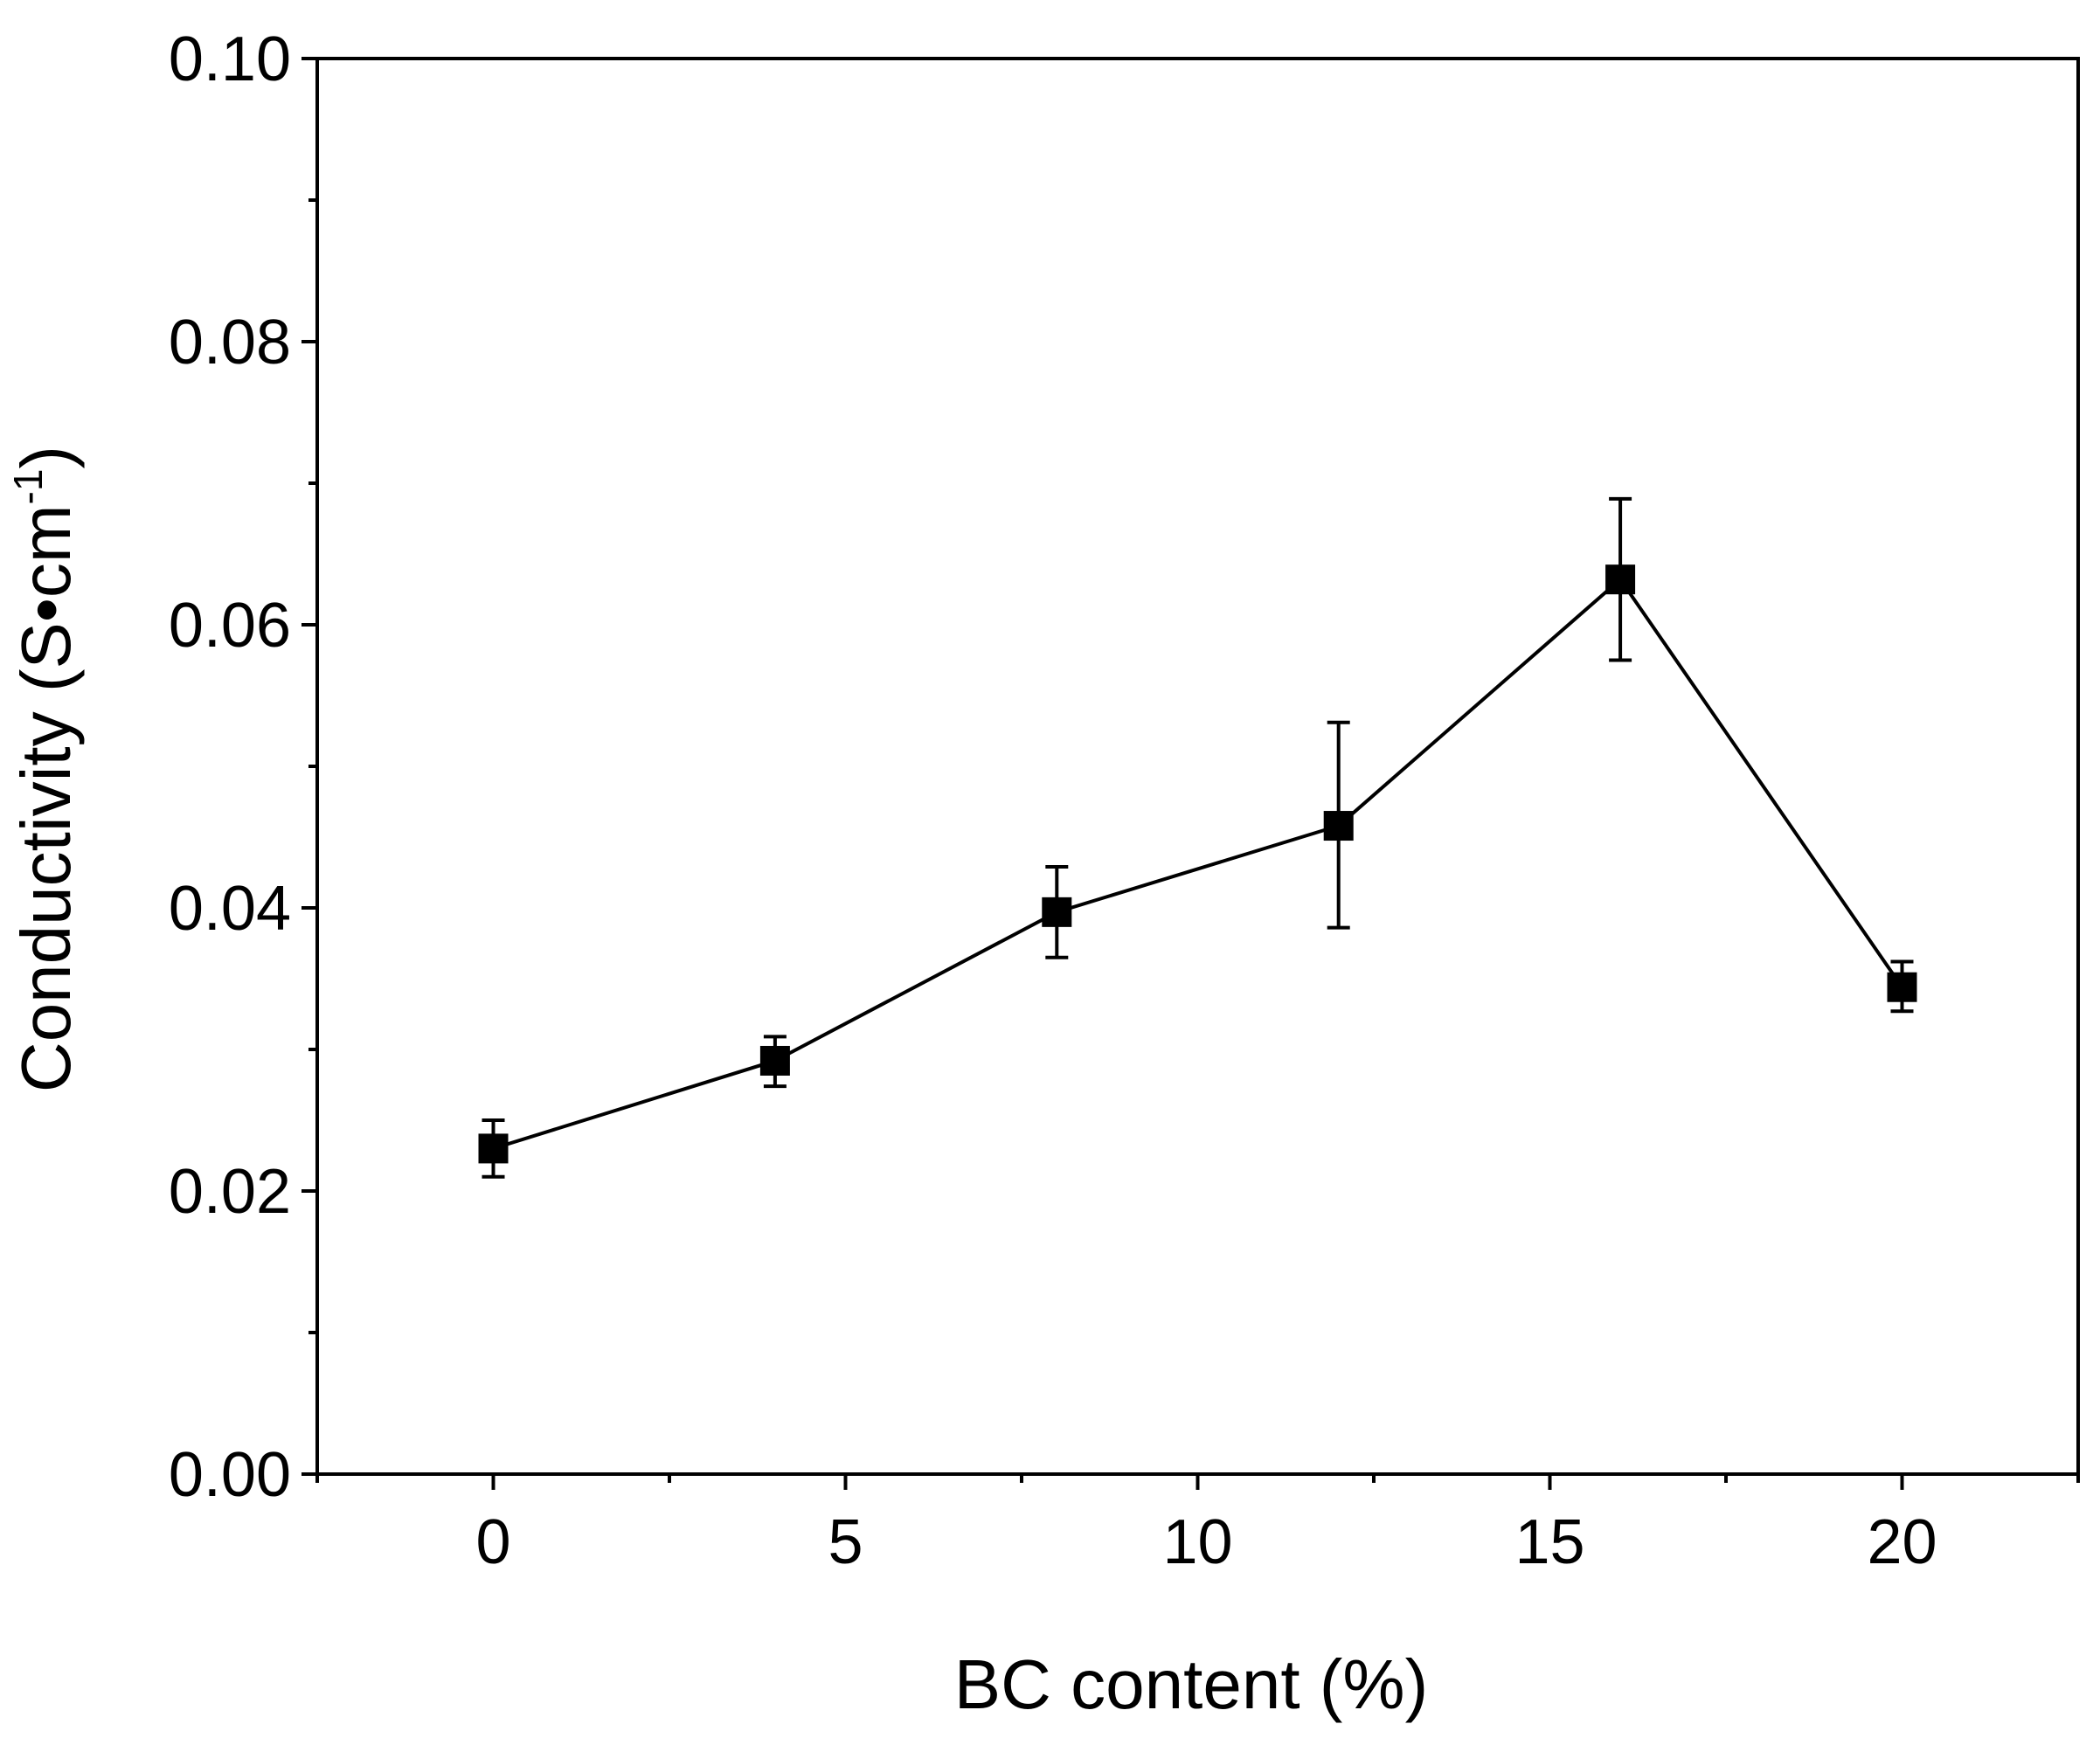 The image size is (2100, 1738). I want to click on y-tick-label-0.00: 0.00, so click(230, 1475).